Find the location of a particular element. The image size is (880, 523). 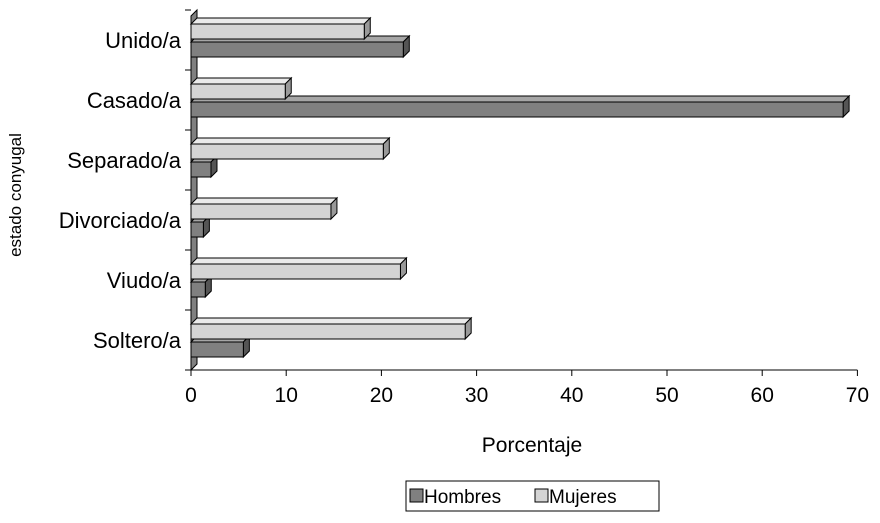

bar-mujeres-divorciado-a is located at coordinates (264, 208).